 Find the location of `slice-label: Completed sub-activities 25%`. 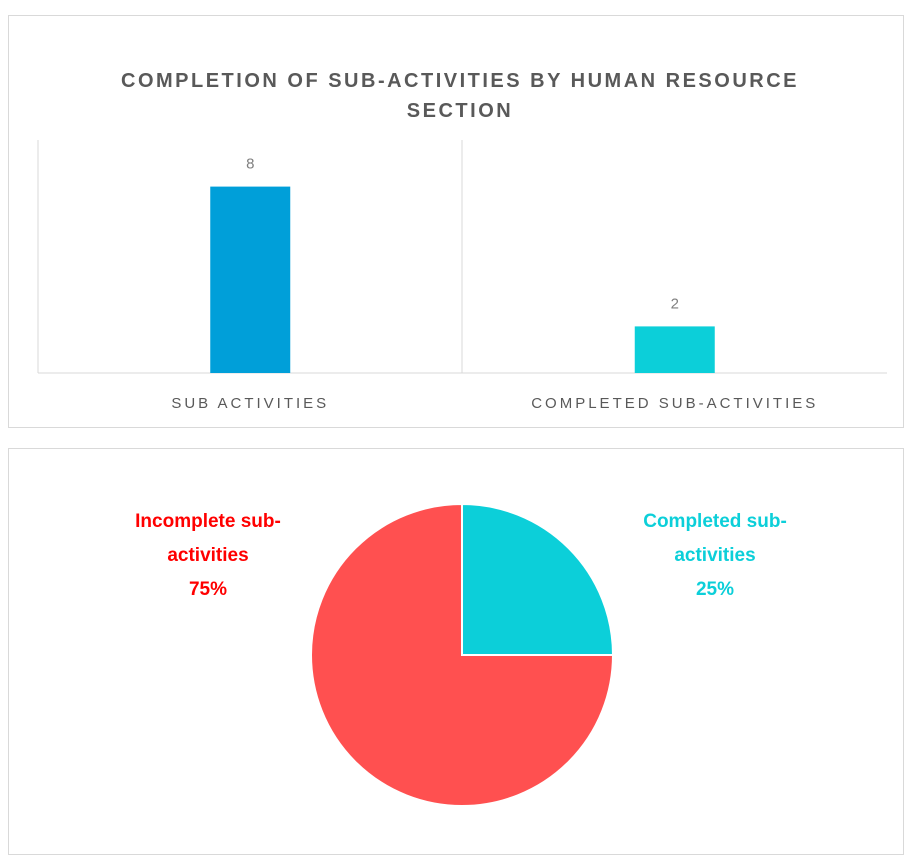

slice-label: Completed sub-activities 25% is located at coordinates (715, 556).